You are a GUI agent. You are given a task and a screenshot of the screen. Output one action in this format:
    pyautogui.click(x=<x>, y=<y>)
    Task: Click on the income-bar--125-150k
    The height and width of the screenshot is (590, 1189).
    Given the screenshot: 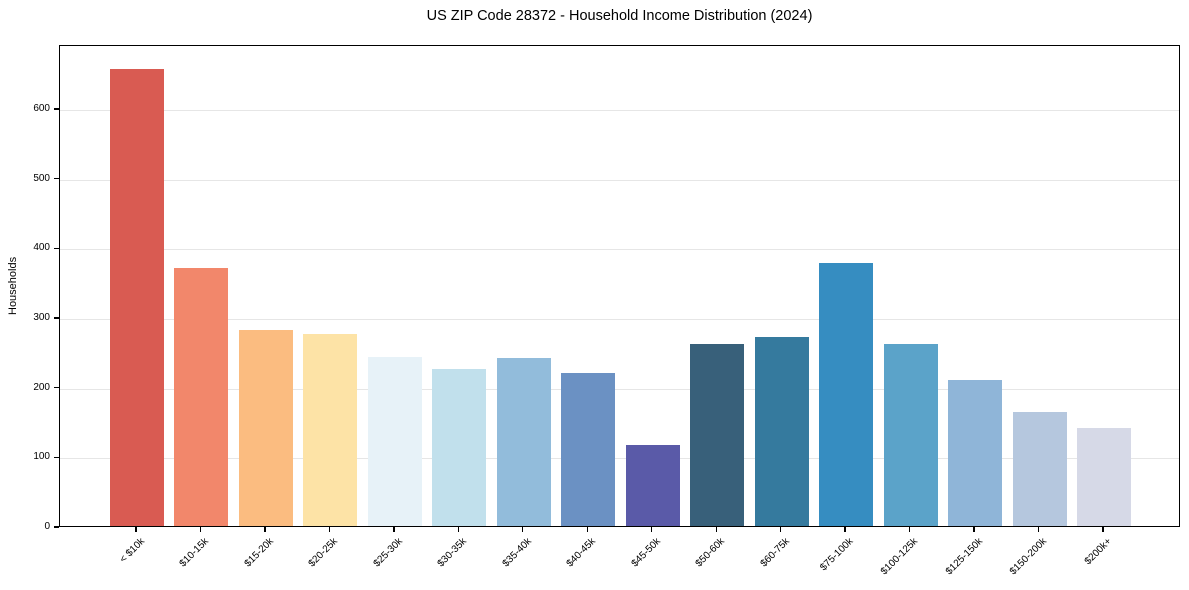 What is the action you would take?
    pyautogui.click(x=975, y=453)
    